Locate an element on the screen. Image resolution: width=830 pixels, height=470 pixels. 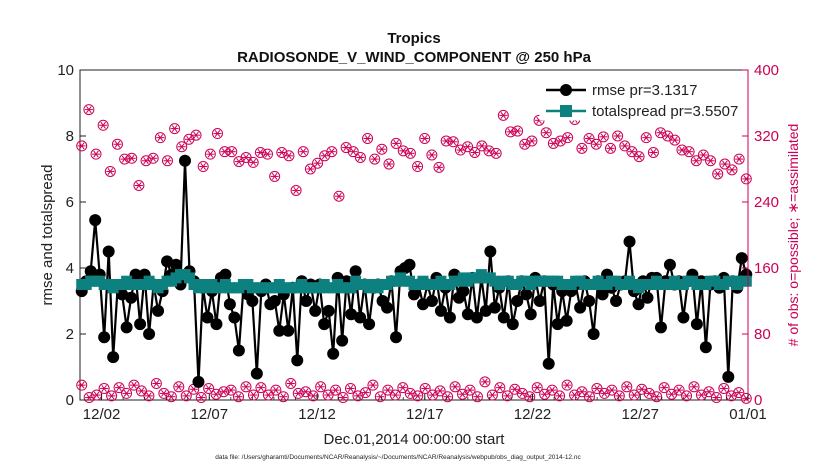
y-tick-label: 2 is located at coordinates (70, 334).